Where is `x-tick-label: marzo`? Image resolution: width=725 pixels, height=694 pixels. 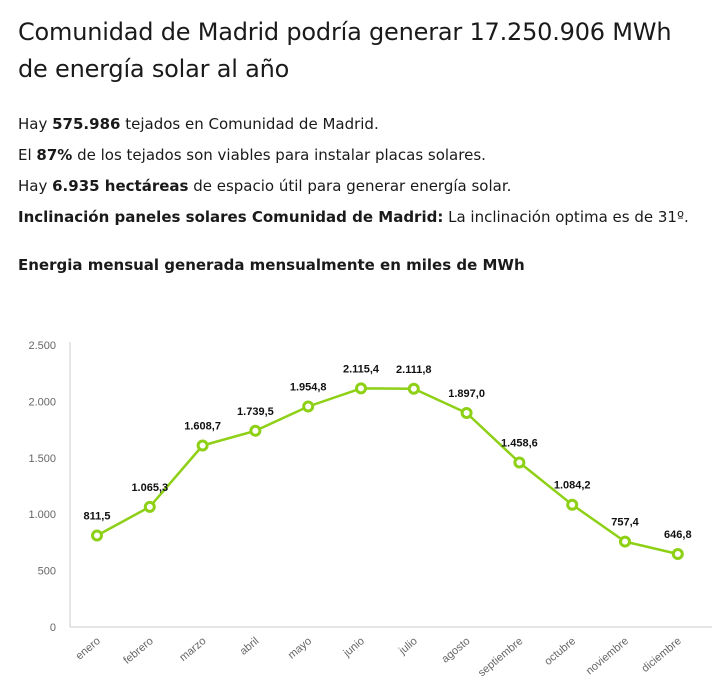 x-tick-label: marzo is located at coordinates (192, 649).